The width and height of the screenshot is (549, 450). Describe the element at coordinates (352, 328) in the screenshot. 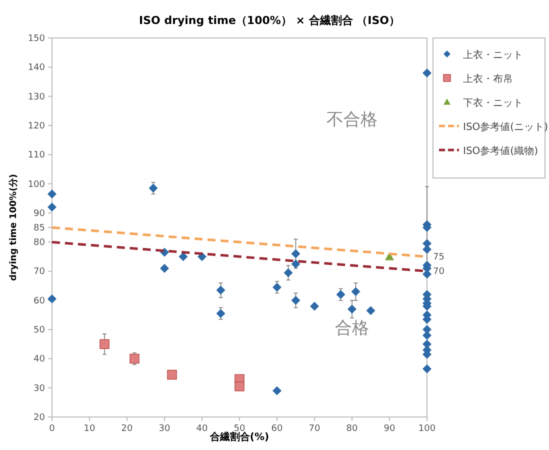

I see `annotation: 合格` at that location.